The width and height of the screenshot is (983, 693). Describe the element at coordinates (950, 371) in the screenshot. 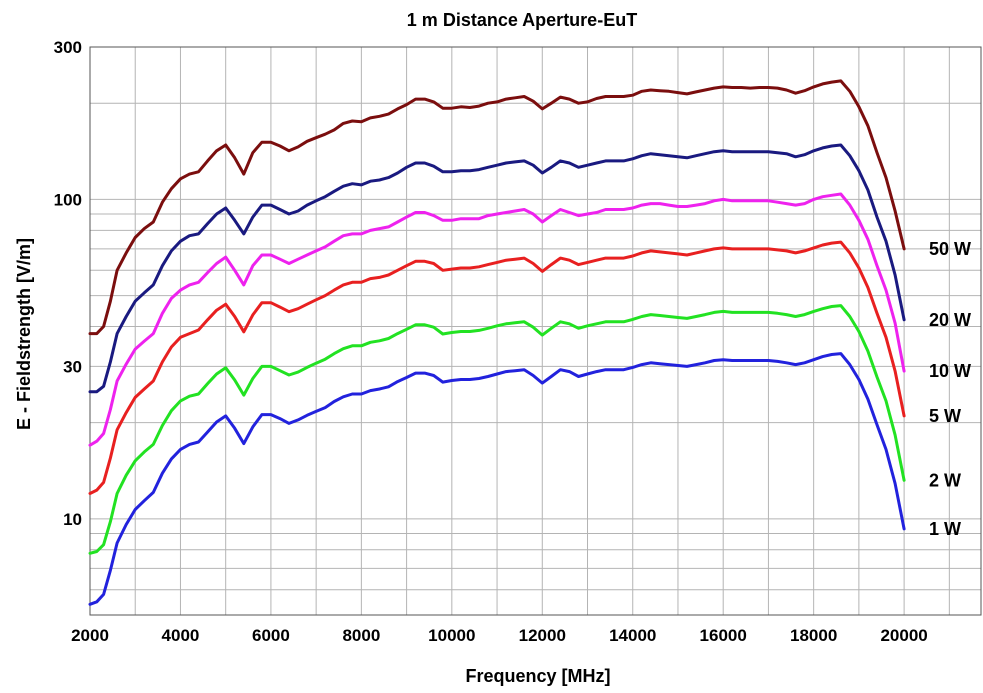

I see `series-label-10-w: 10 W` at that location.